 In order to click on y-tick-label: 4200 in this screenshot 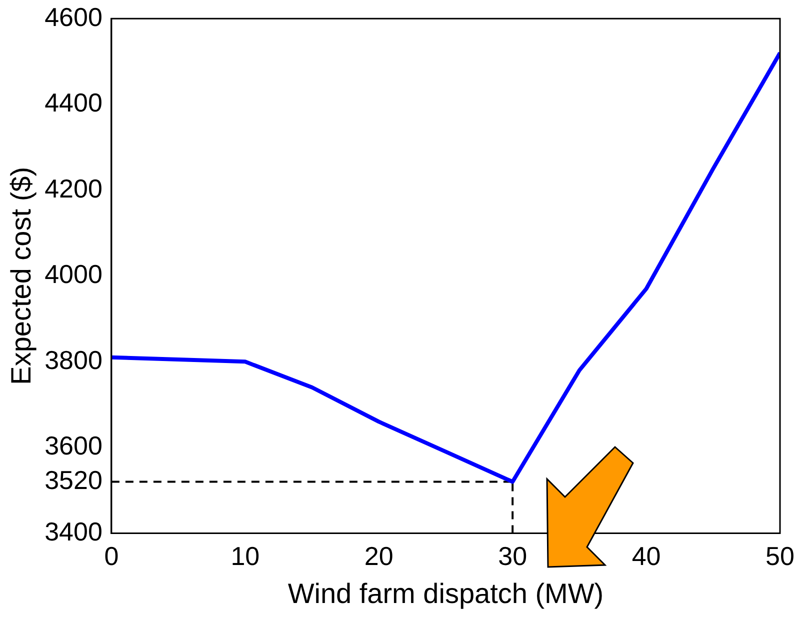, I will do `click(73, 188)`.